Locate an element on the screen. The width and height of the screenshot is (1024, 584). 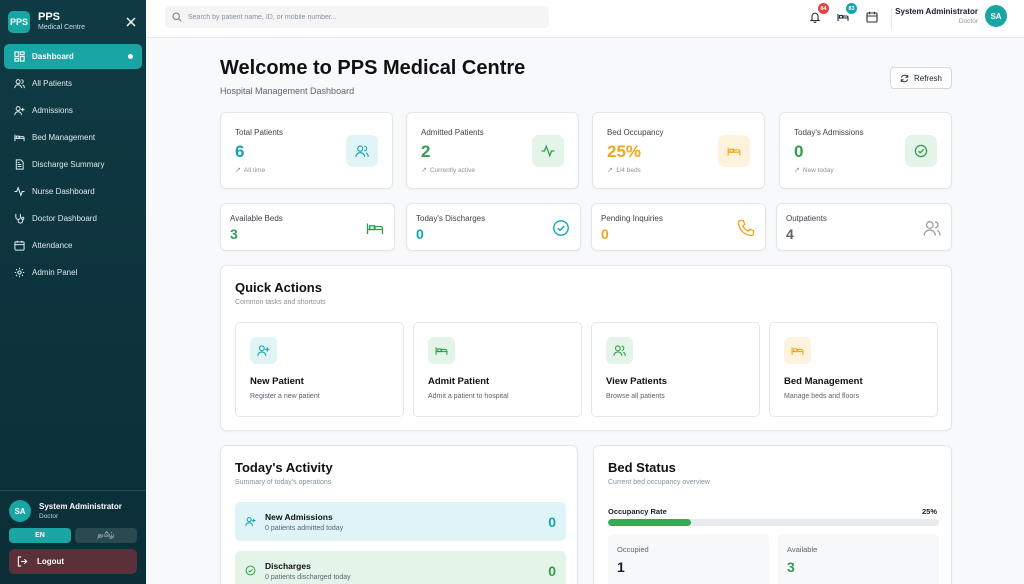
mini-value: 3 is located at coordinates (234, 234).